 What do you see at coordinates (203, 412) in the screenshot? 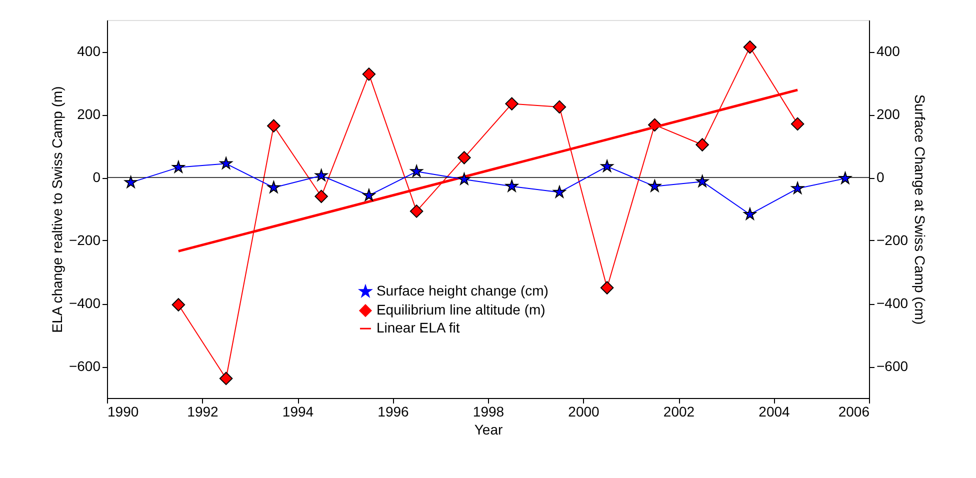
I see `x-tick-label: 1992` at bounding box center [203, 412].